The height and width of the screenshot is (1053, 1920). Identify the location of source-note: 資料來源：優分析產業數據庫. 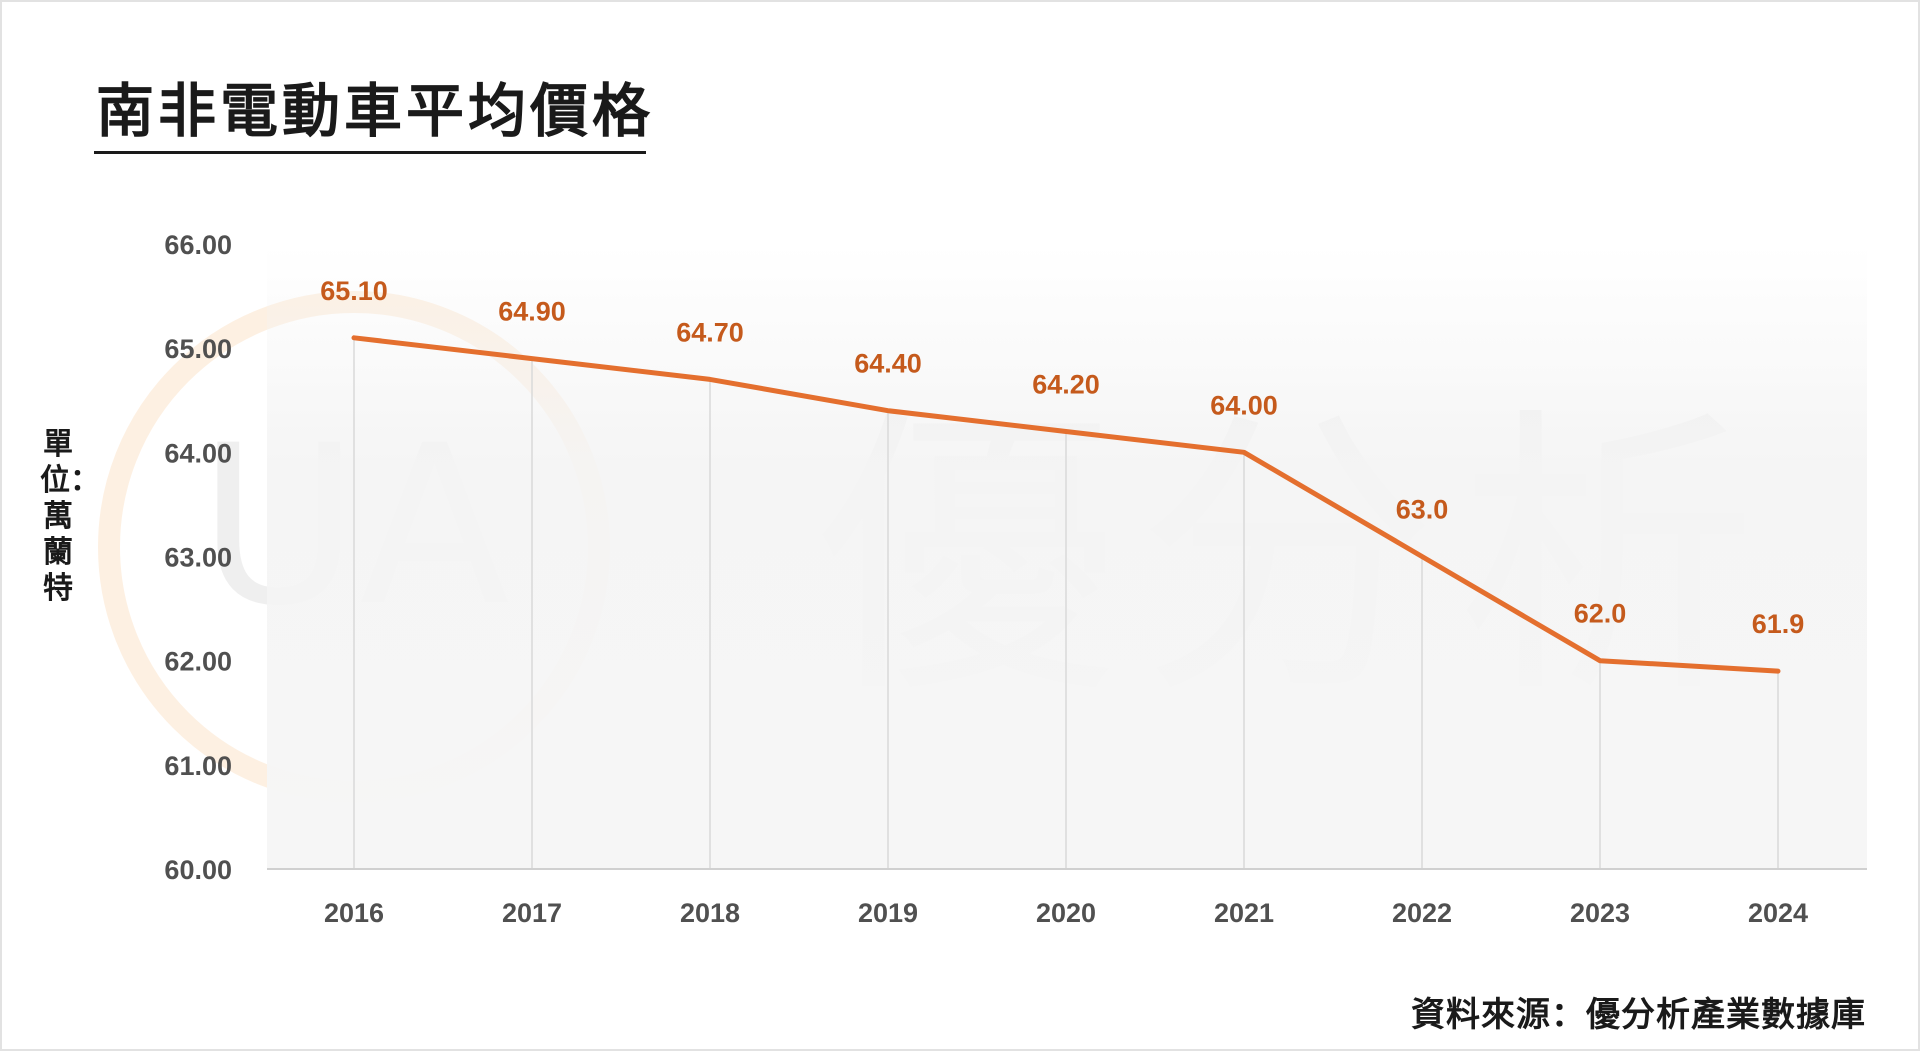
(1638, 1015).